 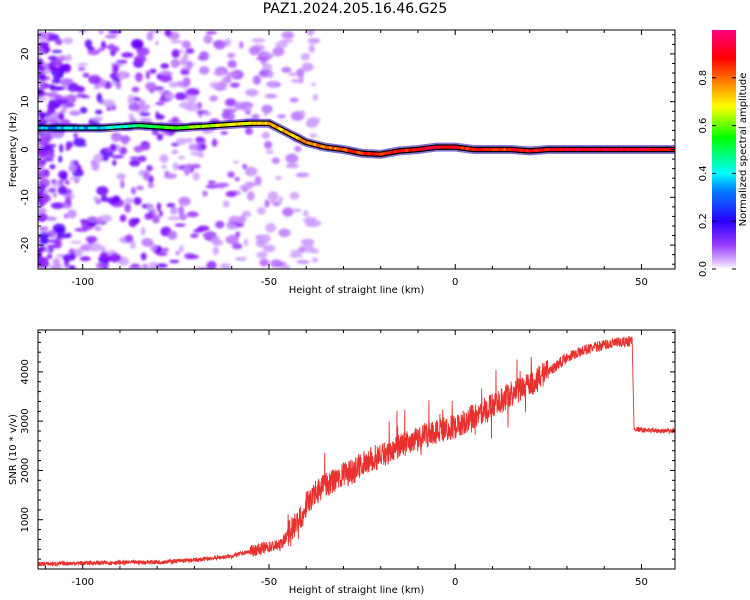 I want to click on colorbar-tick-label: 0.0, so click(x=703, y=269).